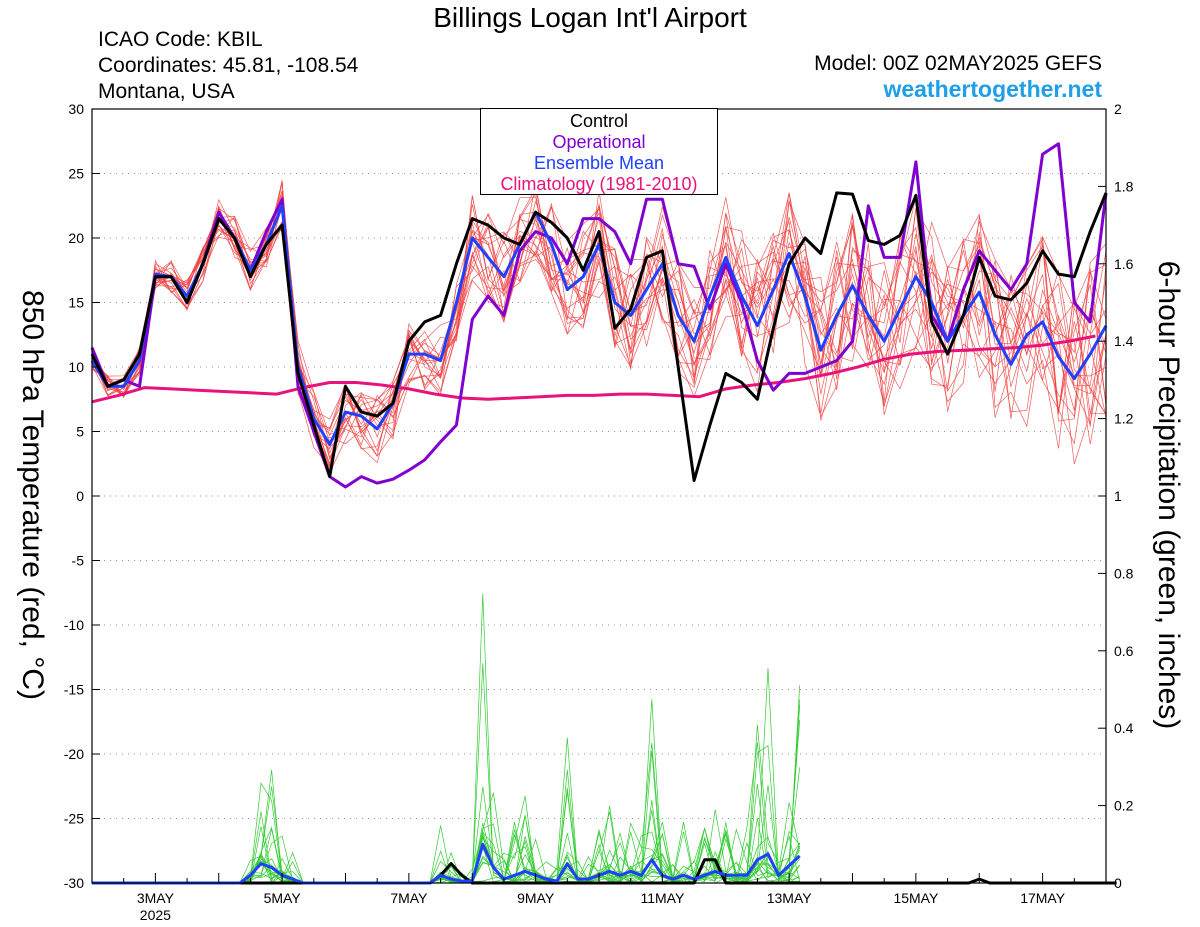 This screenshot has height=927, width=1200. I want to click on coordinates: Coordinates: 45.81, -108.54, so click(228, 65).